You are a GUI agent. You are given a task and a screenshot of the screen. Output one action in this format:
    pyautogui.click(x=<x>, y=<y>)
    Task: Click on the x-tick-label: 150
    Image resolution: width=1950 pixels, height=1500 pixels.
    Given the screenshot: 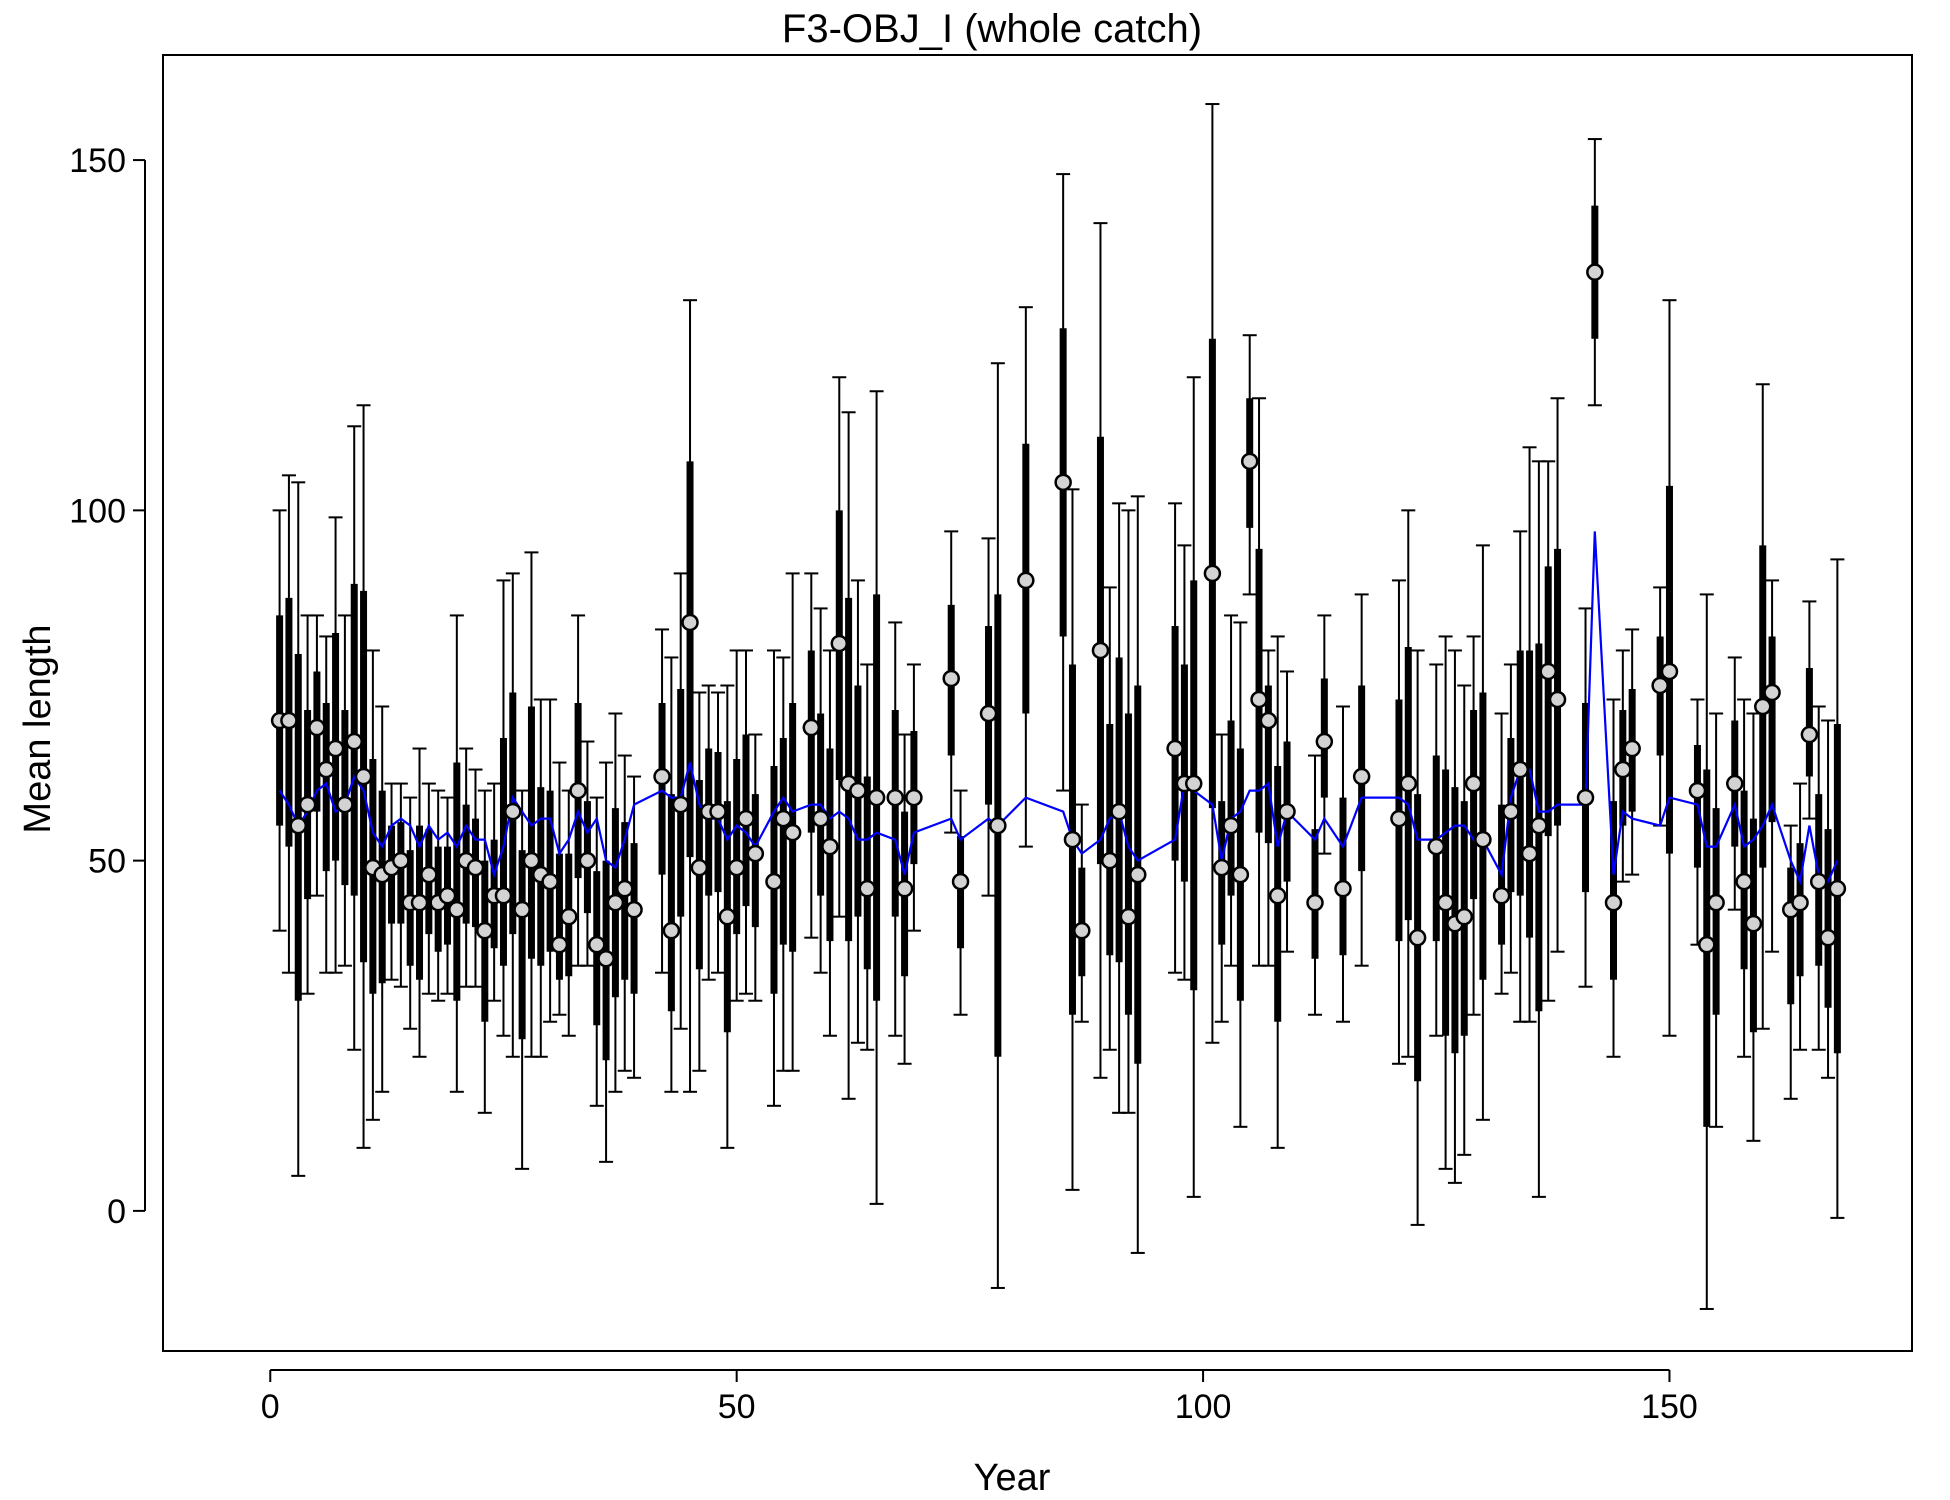 What is the action you would take?
    pyautogui.click(x=1669, y=1407)
    